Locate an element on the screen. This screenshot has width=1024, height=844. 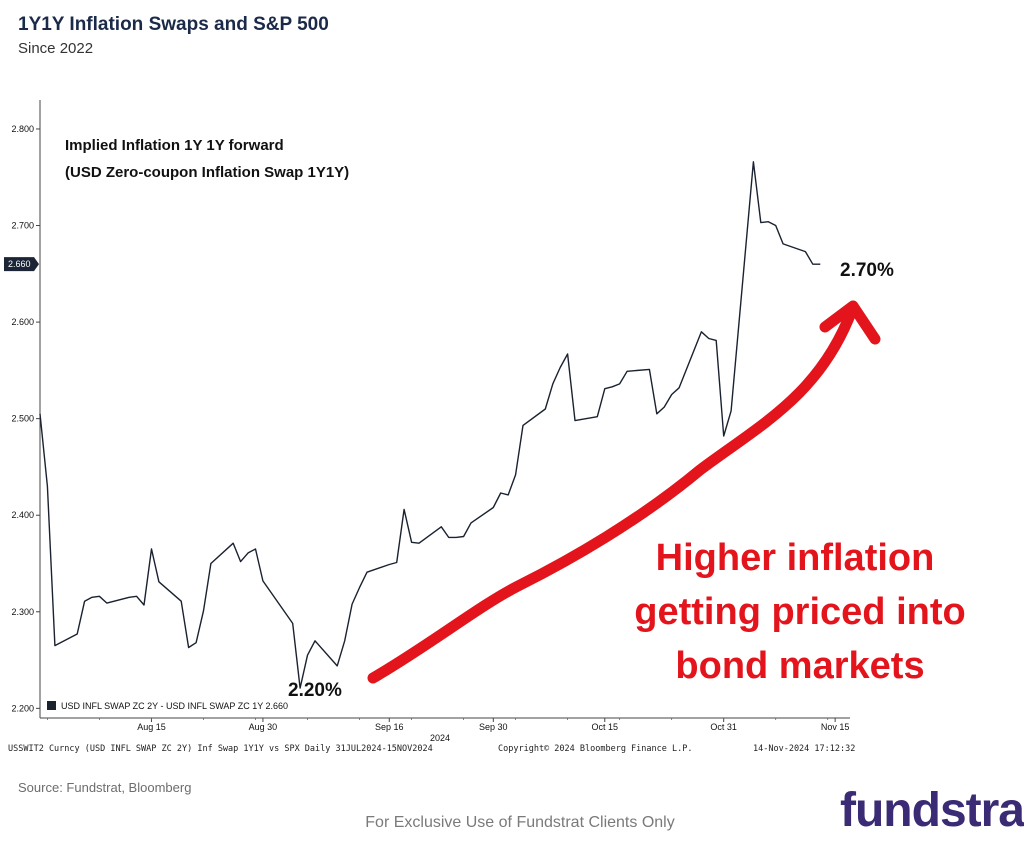
last-value-label: 2.660 is located at coordinates (19, 264).